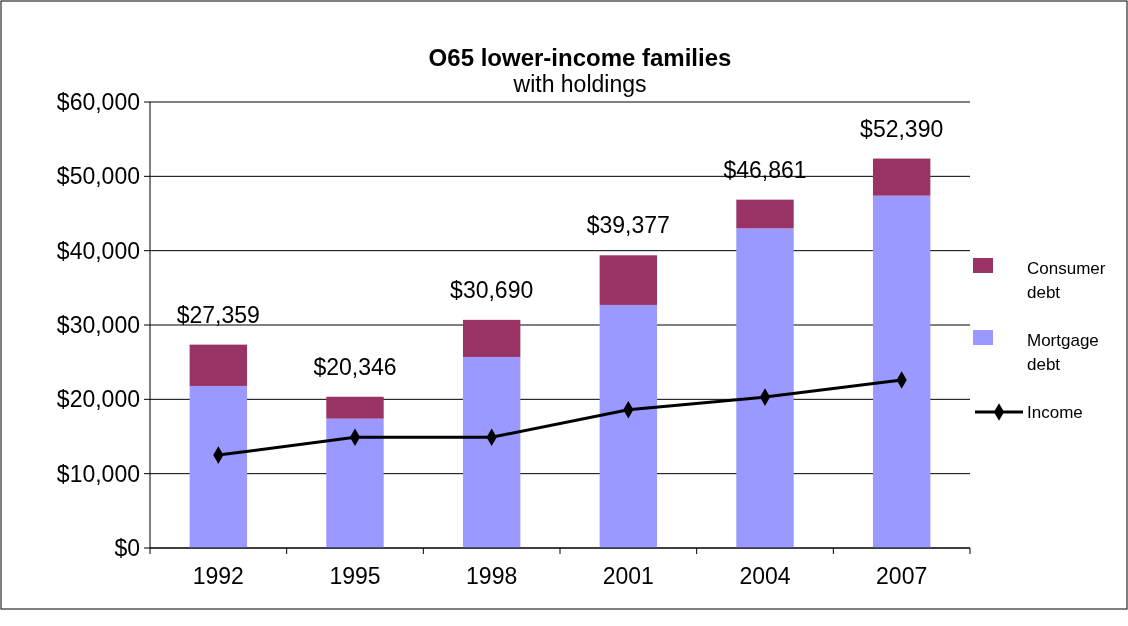 The height and width of the screenshot is (626, 1128). Describe the element at coordinates (580, 57) in the screenshot. I see `chart-title: O65 lower-income families` at that location.